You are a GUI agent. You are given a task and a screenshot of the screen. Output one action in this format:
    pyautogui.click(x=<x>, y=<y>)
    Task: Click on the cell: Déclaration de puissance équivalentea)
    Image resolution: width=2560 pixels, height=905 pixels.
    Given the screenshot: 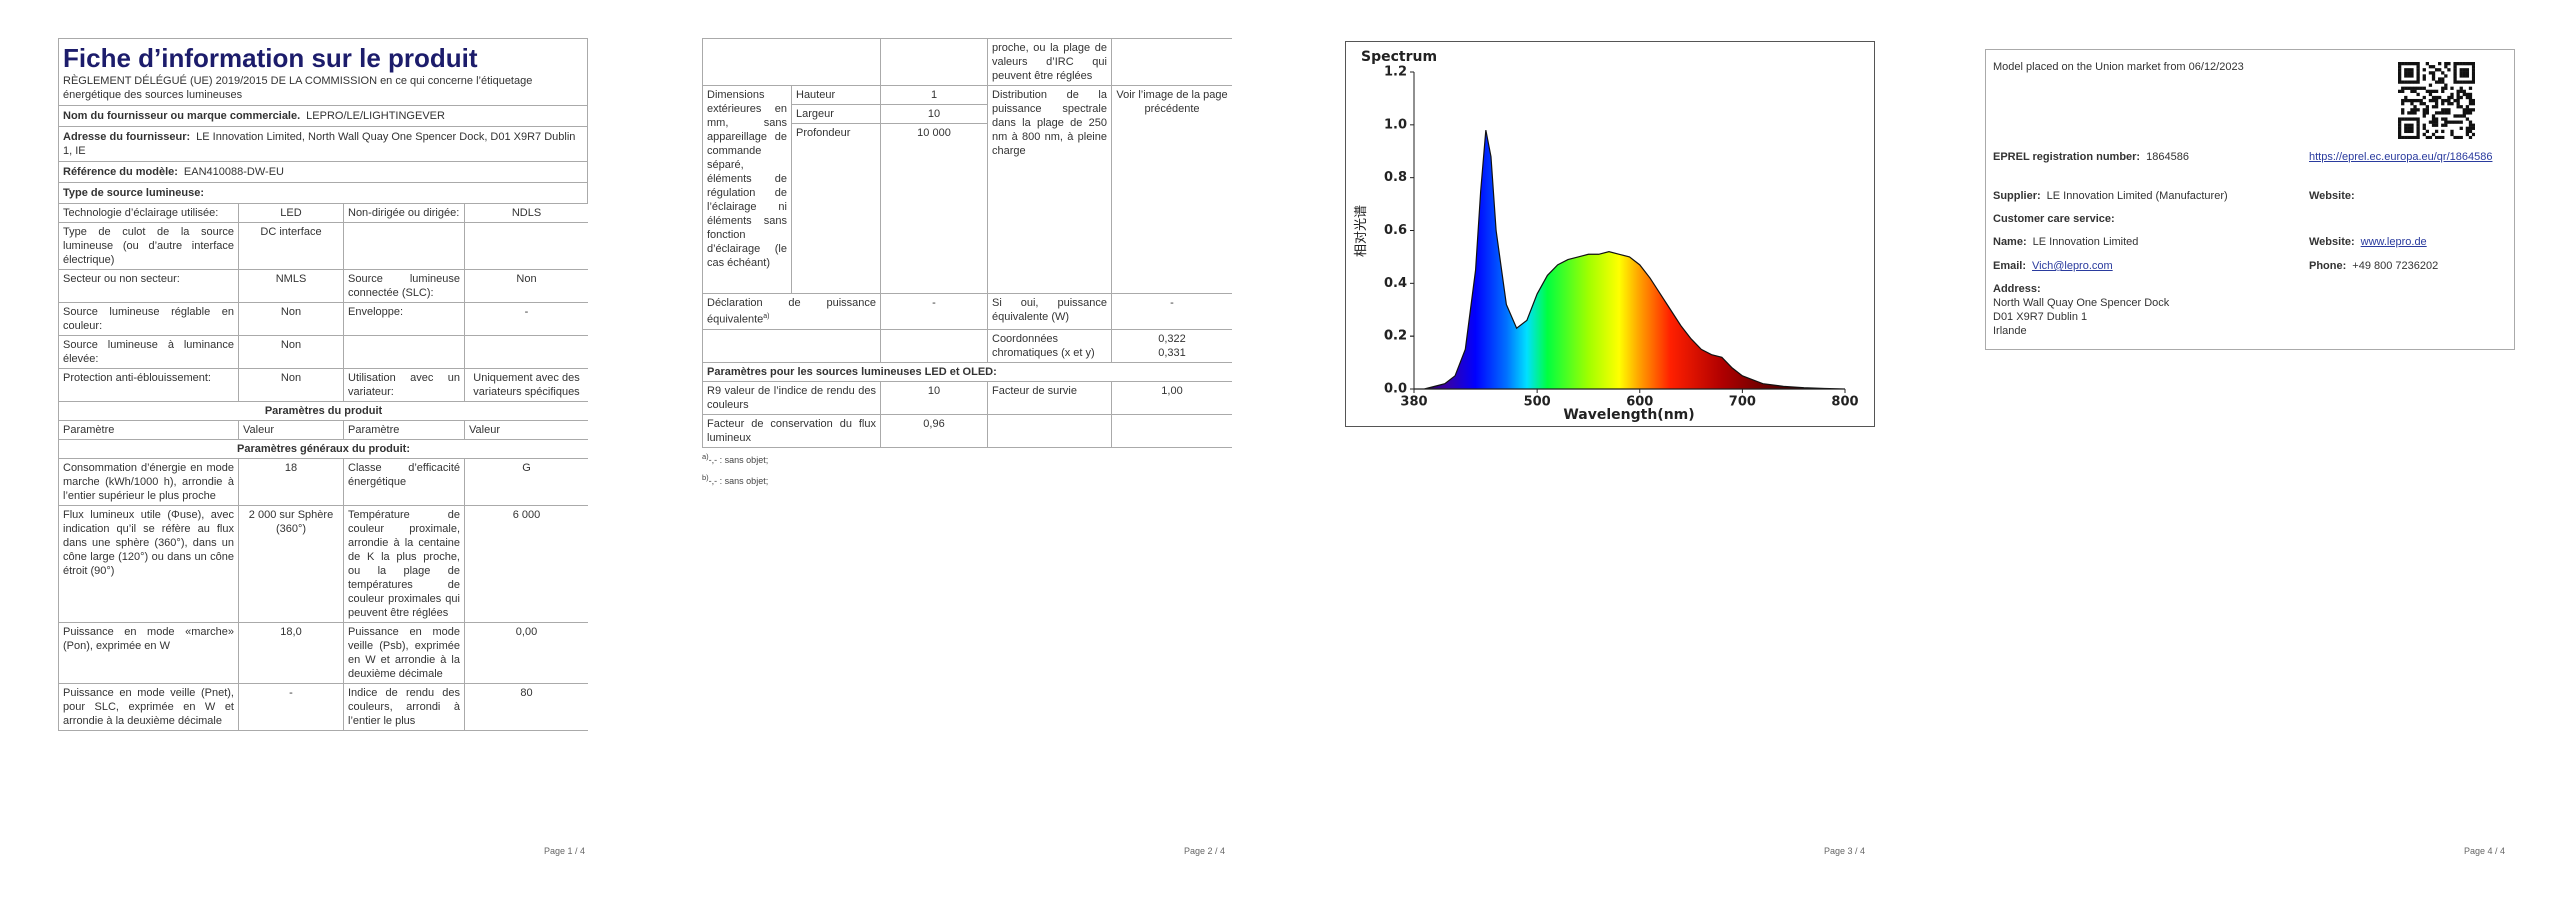 What is the action you would take?
    pyautogui.click(x=791, y=311)
    